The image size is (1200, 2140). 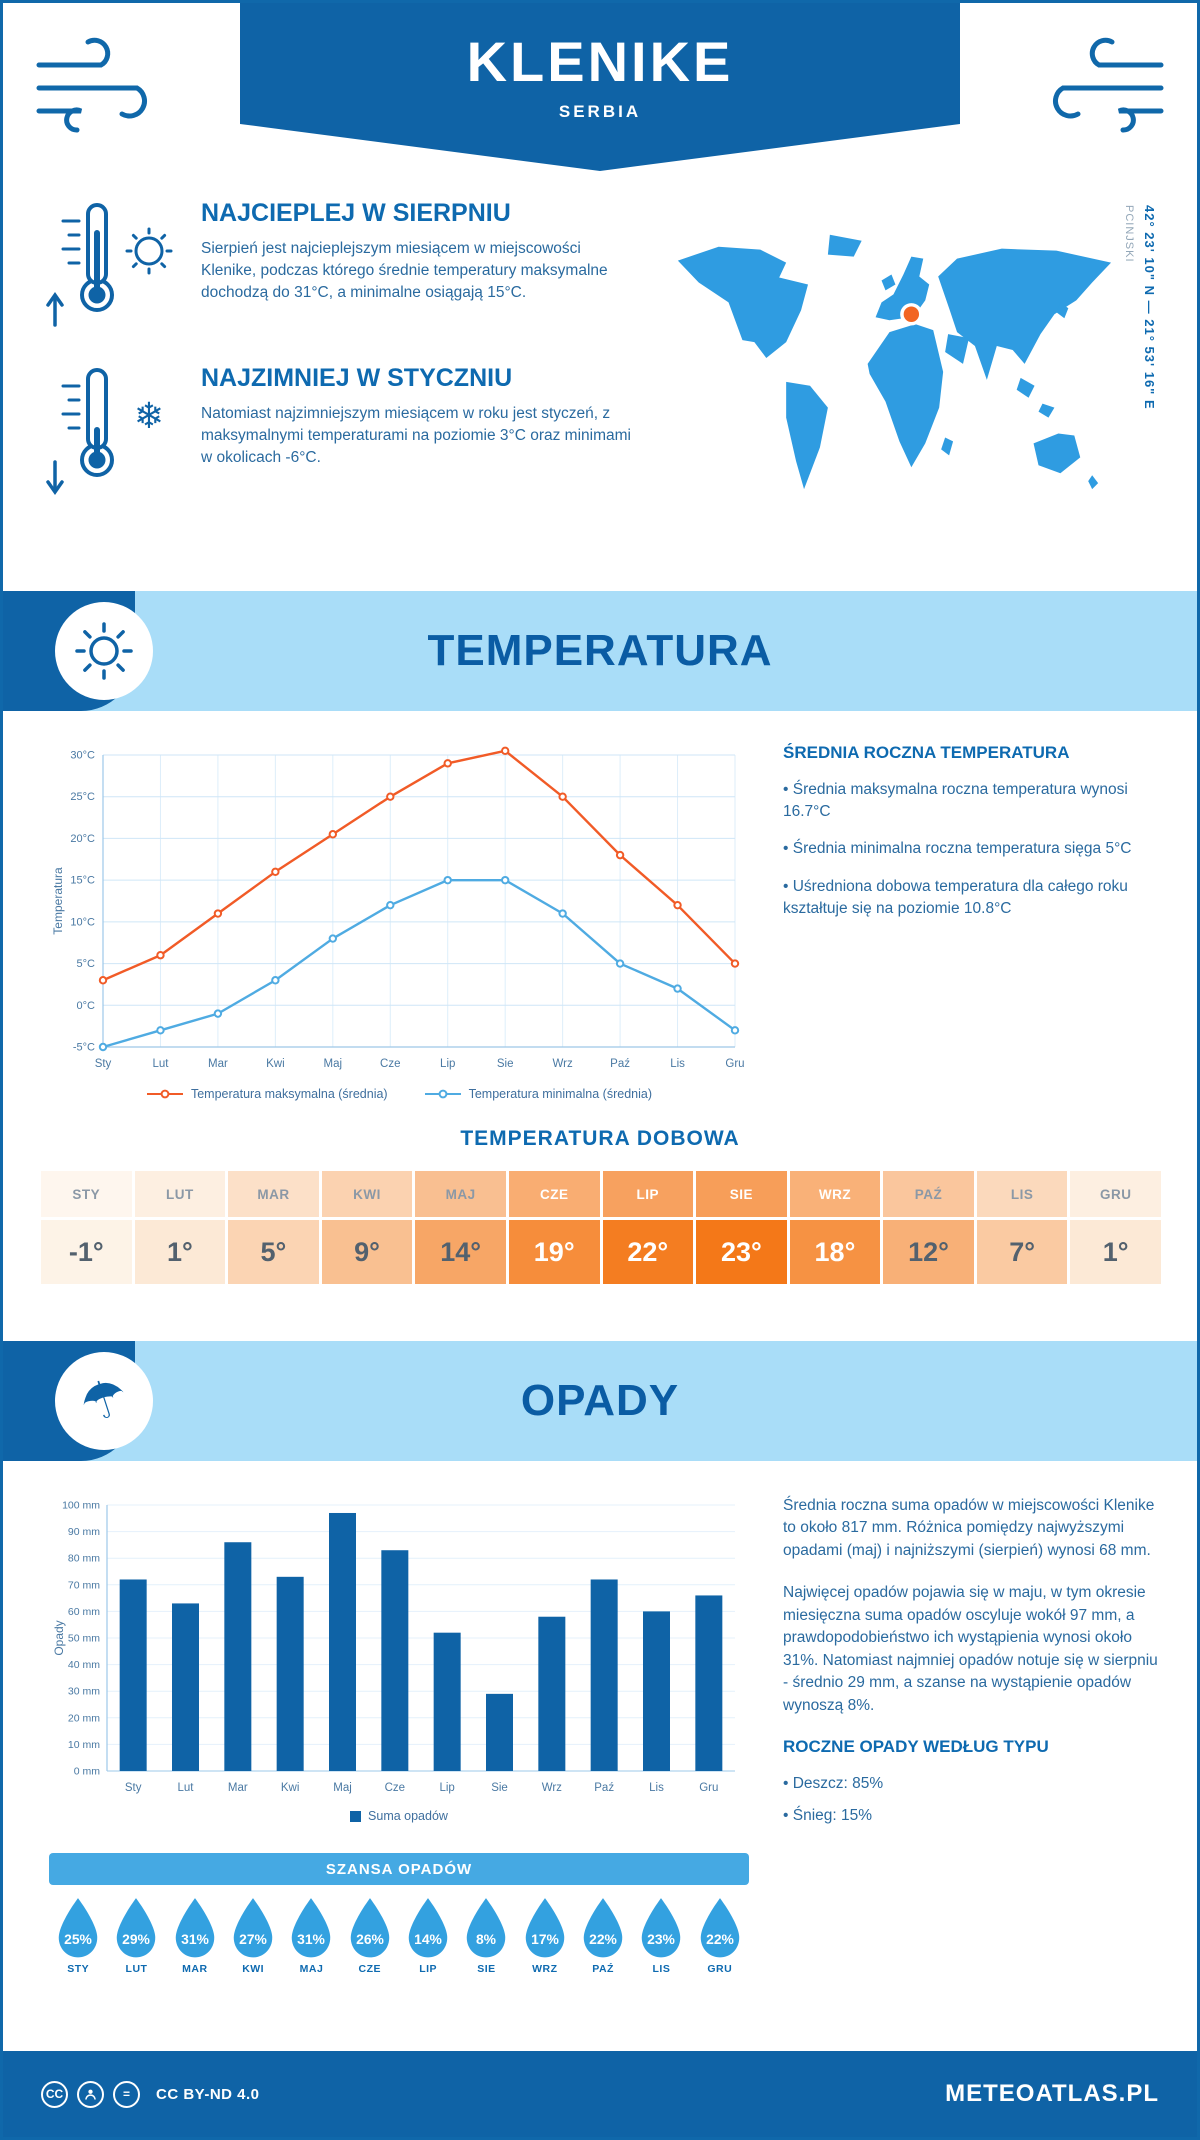 I want to click on svg-text: Temperatura, so click(x=58, y=901).